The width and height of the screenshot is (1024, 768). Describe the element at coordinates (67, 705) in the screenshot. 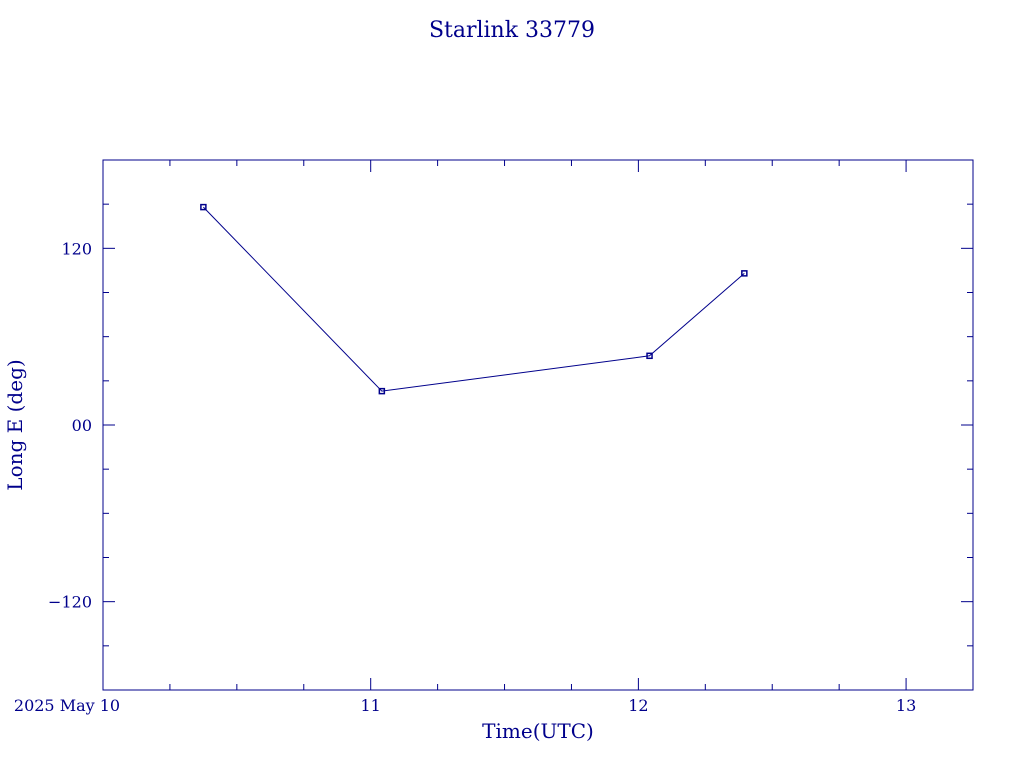

I see `x-tick-label: 2025 May 10` at that location.